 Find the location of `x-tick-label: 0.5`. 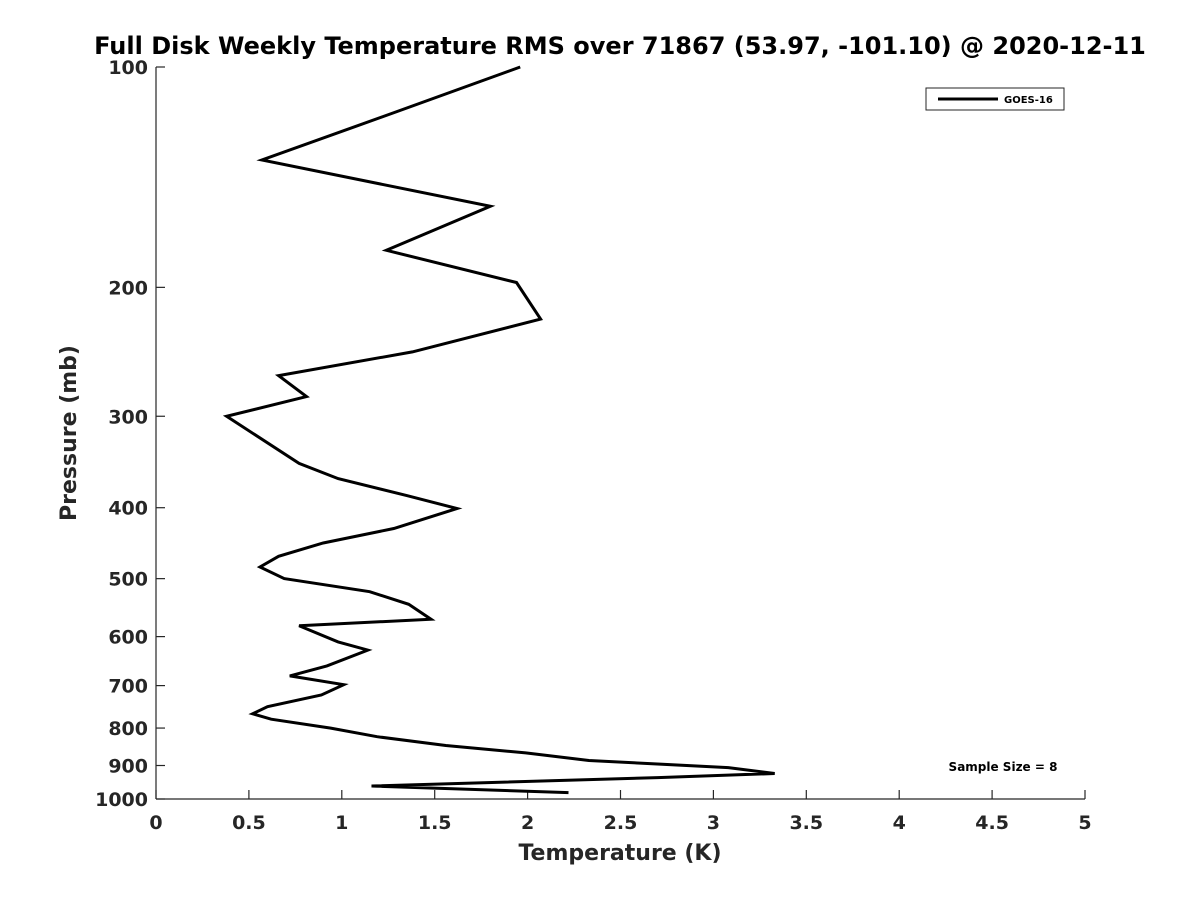

x-tick-label: 0.5 is located at coordinates (249, 823).